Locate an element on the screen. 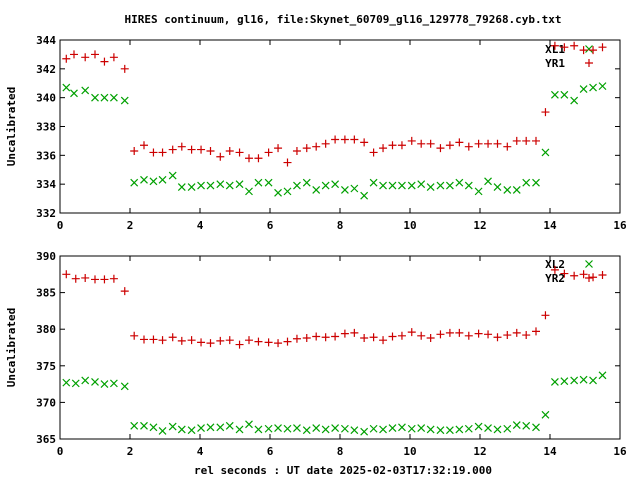 The width and height of the screenshot is (640, 480). y-tick-label: 370 is located at coordinates (46, 402).